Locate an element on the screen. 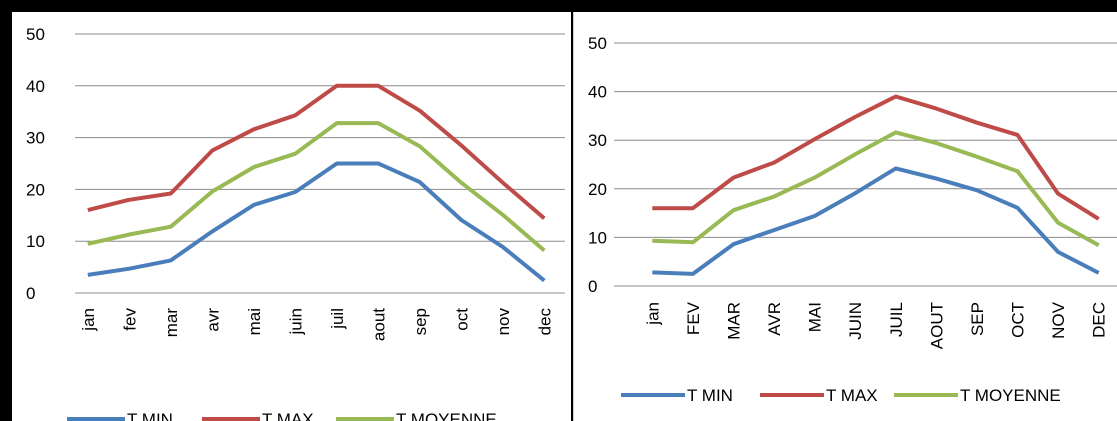 The height and width of the screenshot is (421, 1117). x-tick-label: AOUT is located at coordinates (936, 325).